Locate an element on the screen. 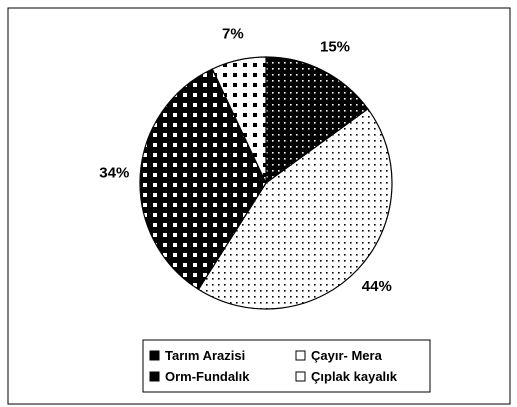  data-label: 44% is located at coordinates (377, 286).